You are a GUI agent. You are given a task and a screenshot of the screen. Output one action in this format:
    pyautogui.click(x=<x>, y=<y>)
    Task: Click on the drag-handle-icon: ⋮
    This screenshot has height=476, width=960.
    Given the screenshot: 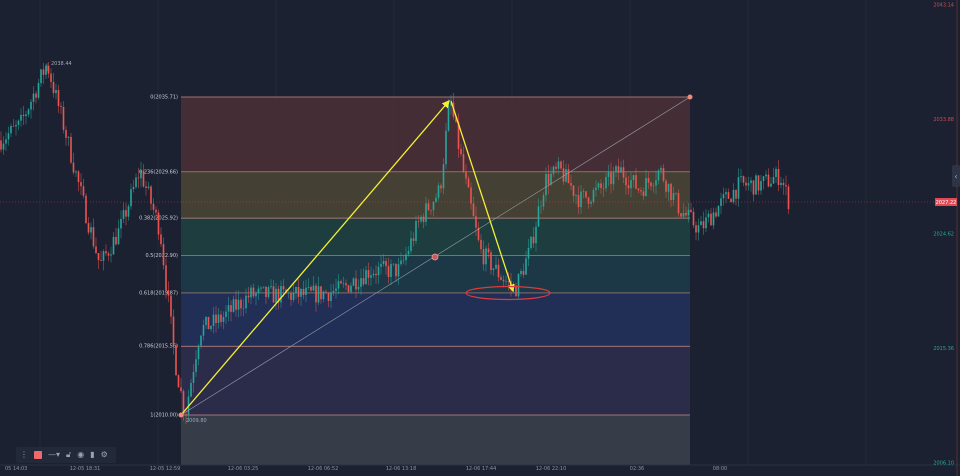 What is the action you would take?
    pyautogui.click(x=24, y=454)
    